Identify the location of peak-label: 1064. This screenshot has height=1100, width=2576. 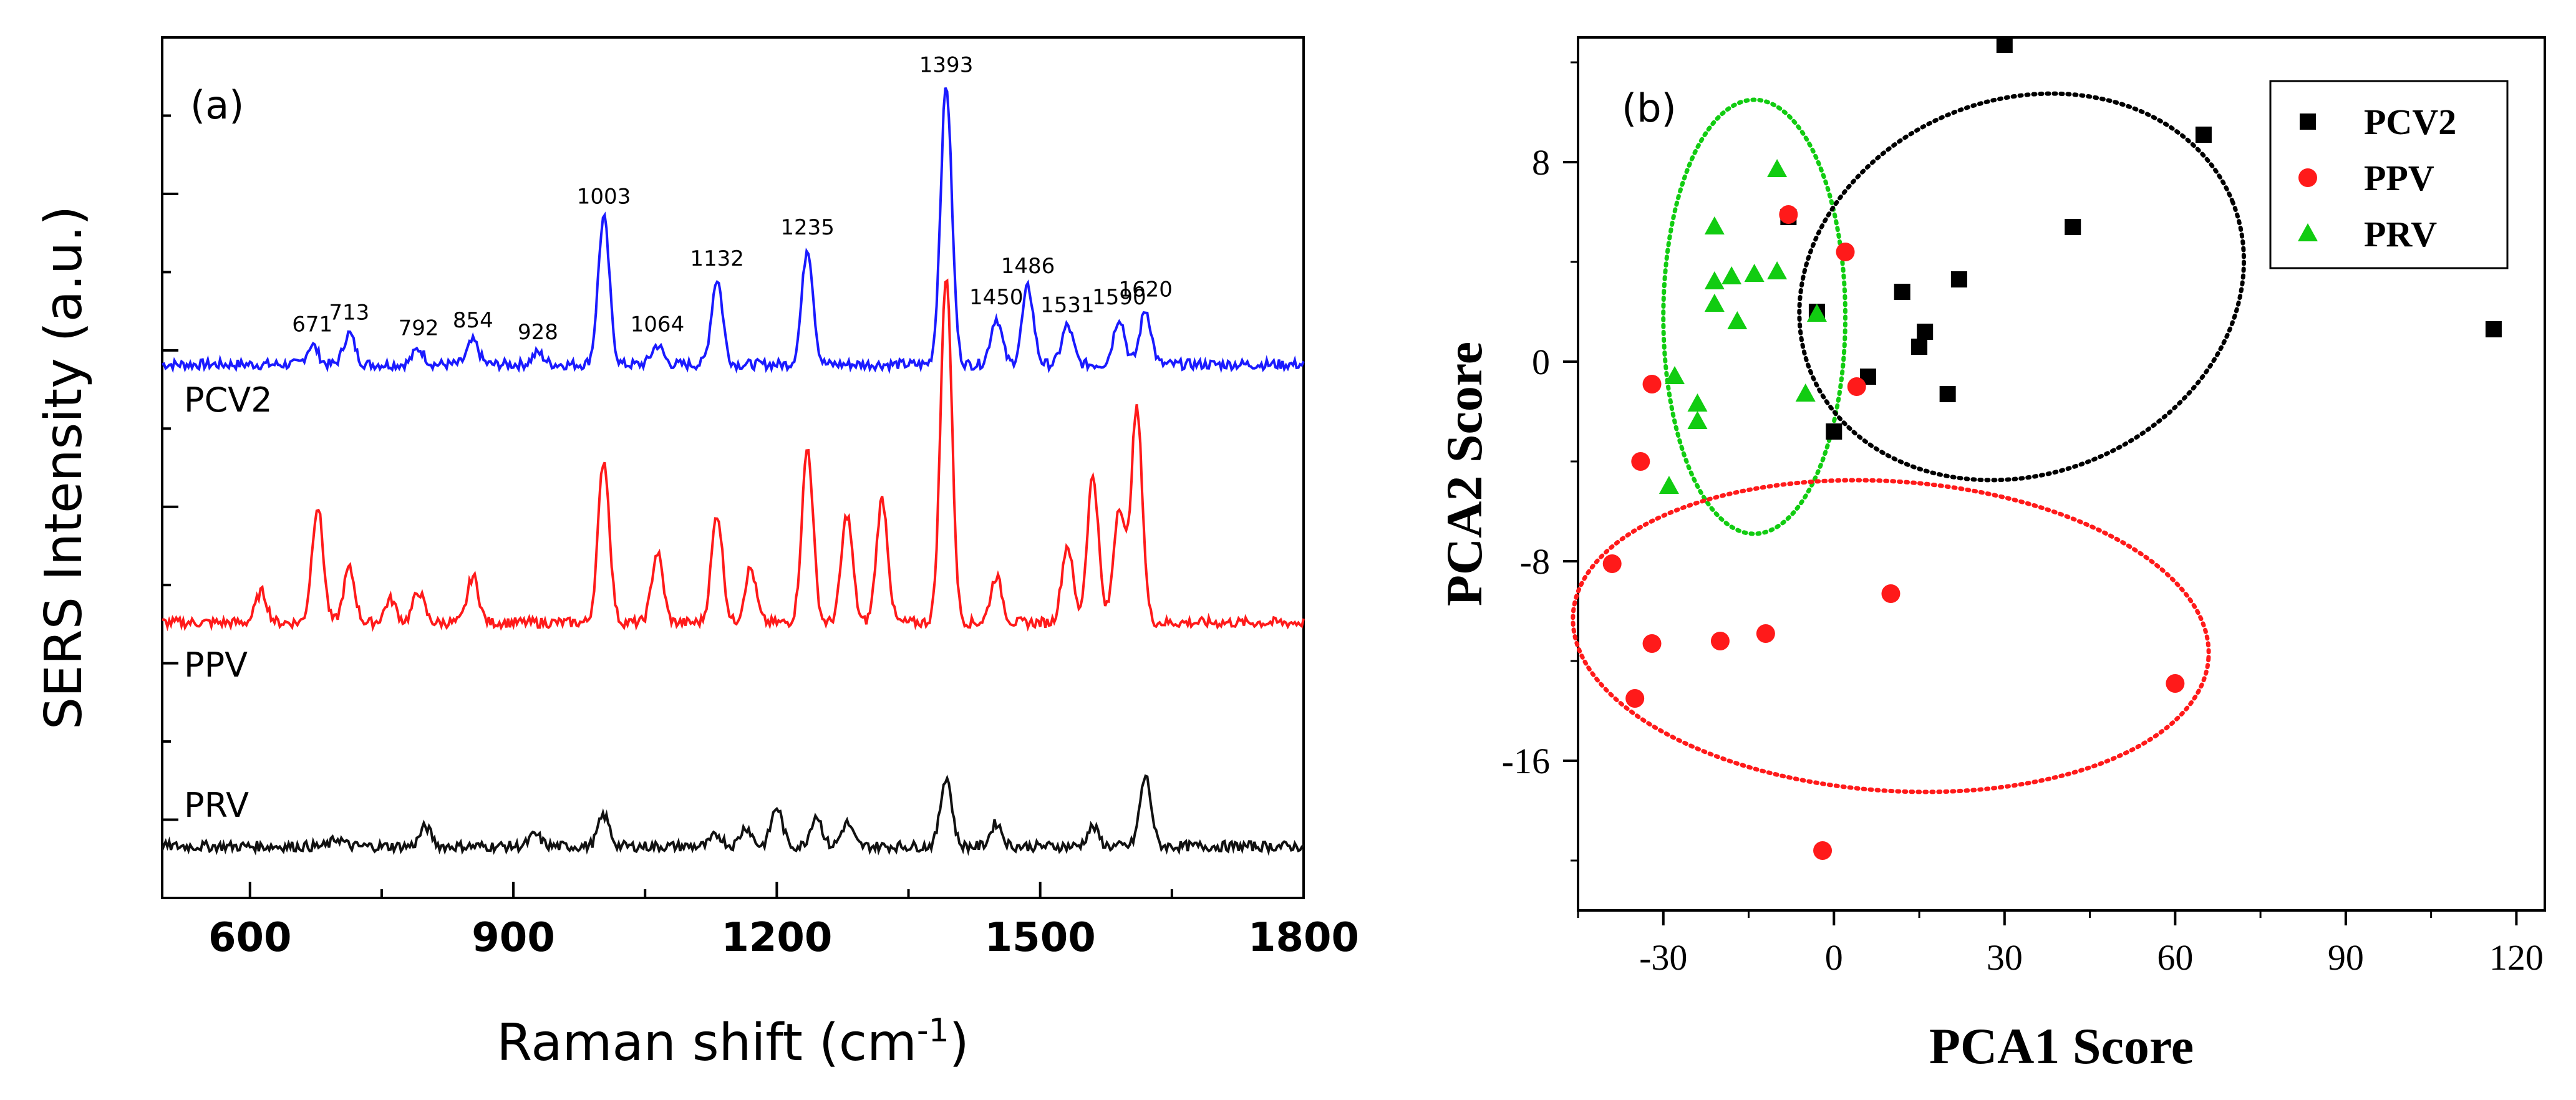
(658, 324).